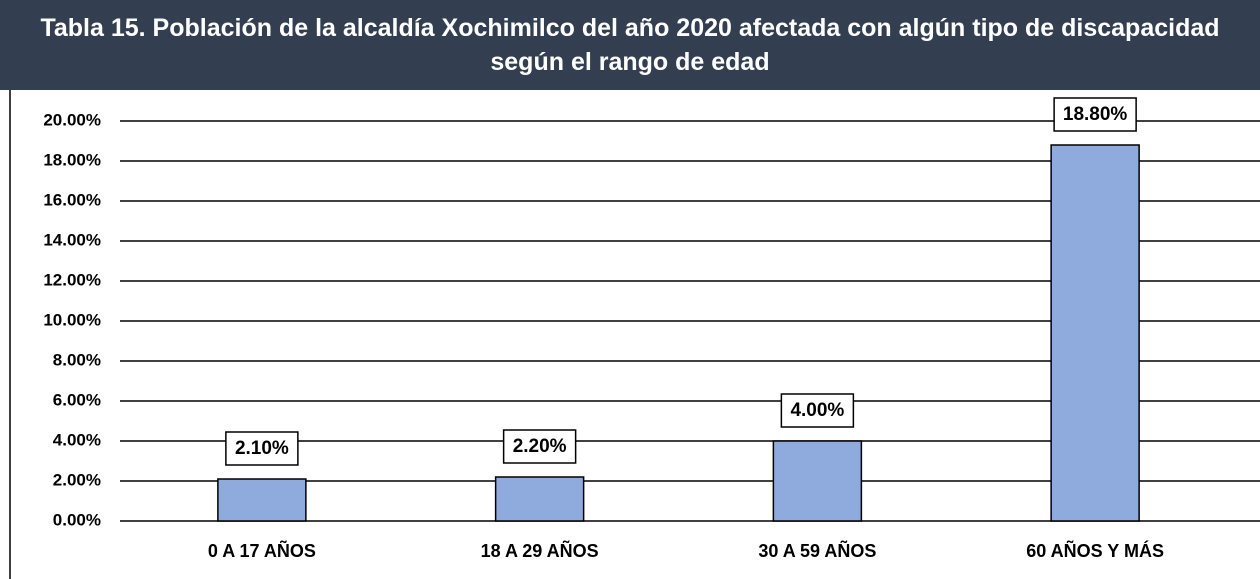 Image resolution: width=1260 pixels, height=579 pixels. What do you see at coordinates (72, 279) in the screenshot?
I see `y-tick-label: 12.00%` at bounding box center [72, 279].